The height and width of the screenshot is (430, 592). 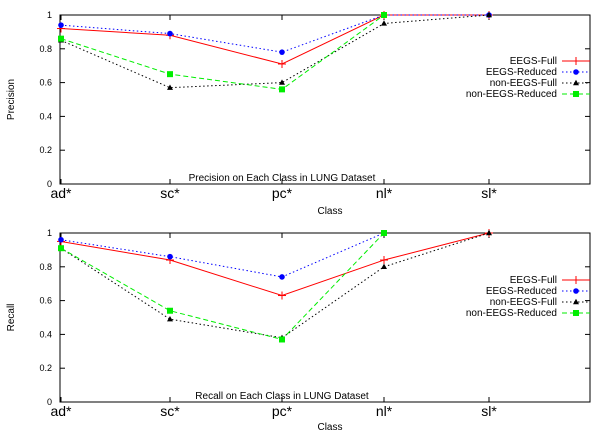 What do you see at coordinates (282, 178) in the screenshot?
I see `chart-title: Precision on Each Class in LUNG Dataset` at bounding box center [282, 178].